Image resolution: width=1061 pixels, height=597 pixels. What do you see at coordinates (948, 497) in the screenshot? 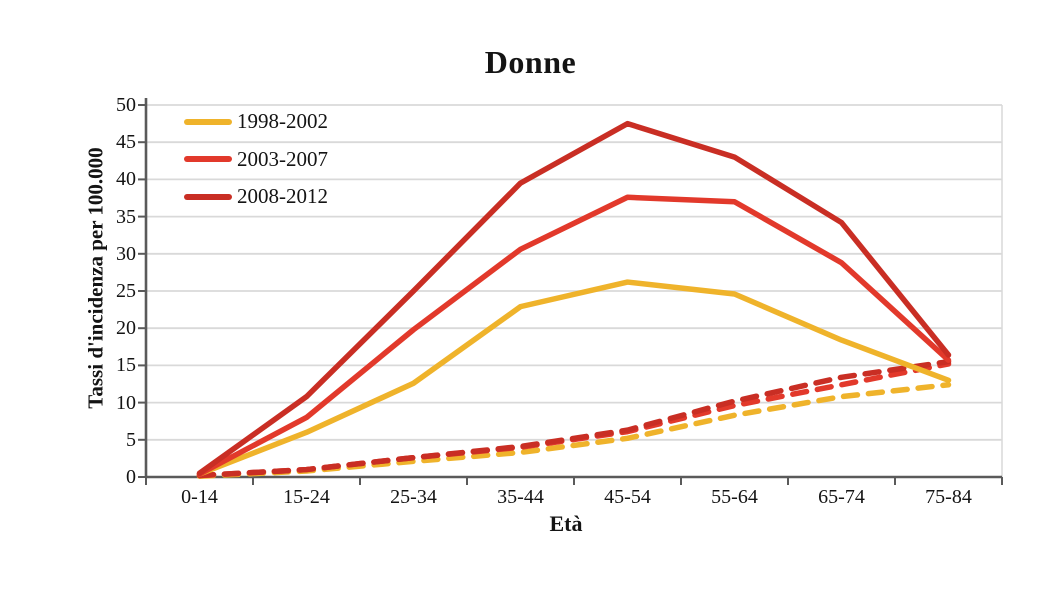
I see `x-tick-label: 75-84` at bounding box center [948, 497].